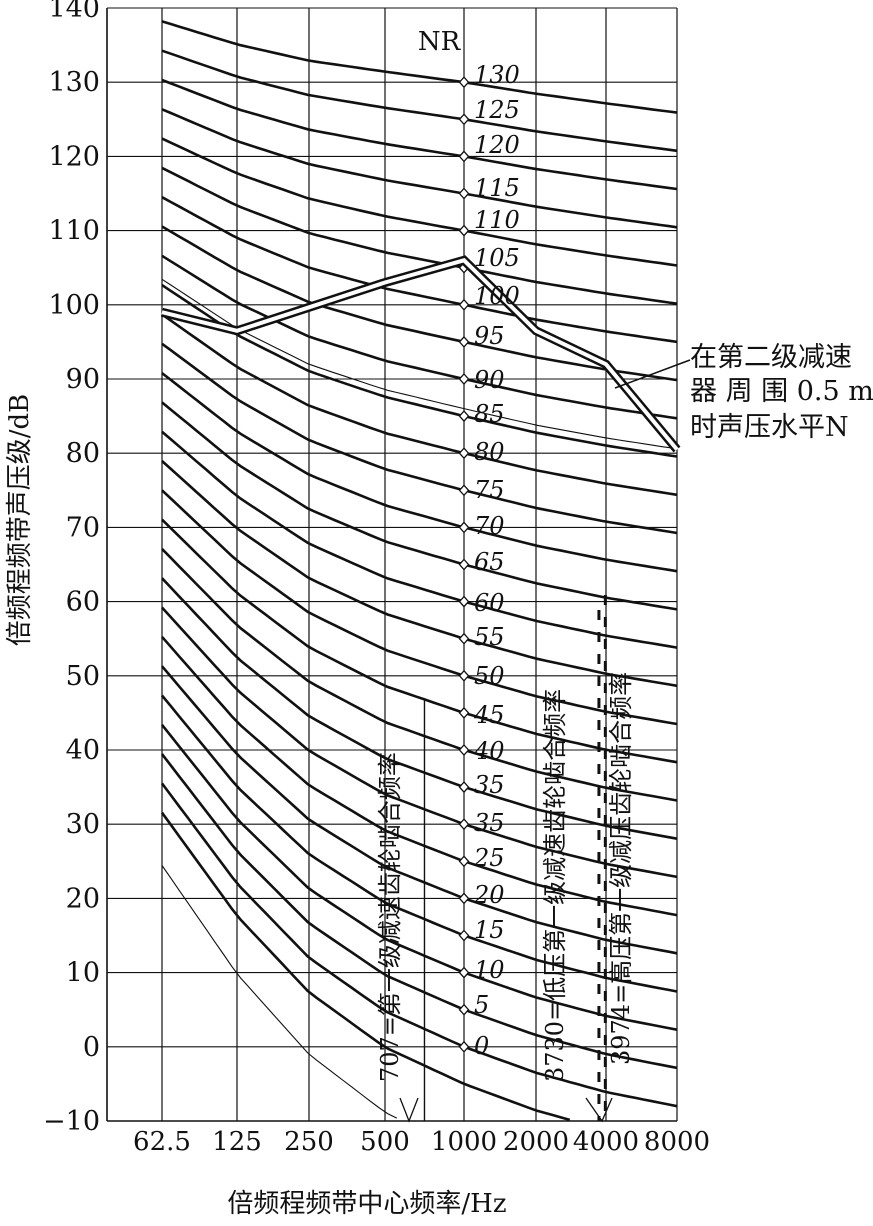 The image size is (873, 1226). What do you see at coordinates (489, 751) in the screenshot?
I see `nr-value-label: 40` at bounding box center [489, 751].